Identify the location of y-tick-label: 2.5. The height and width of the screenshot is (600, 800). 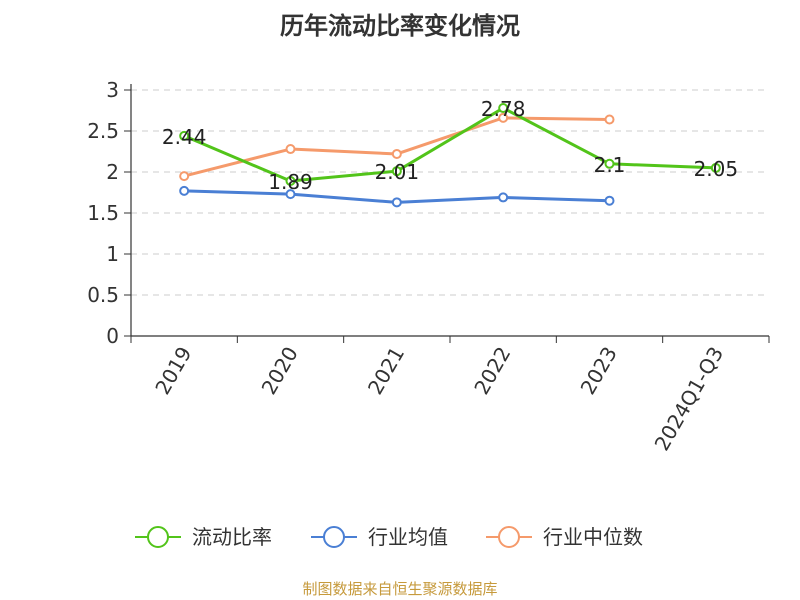
(103, 131).